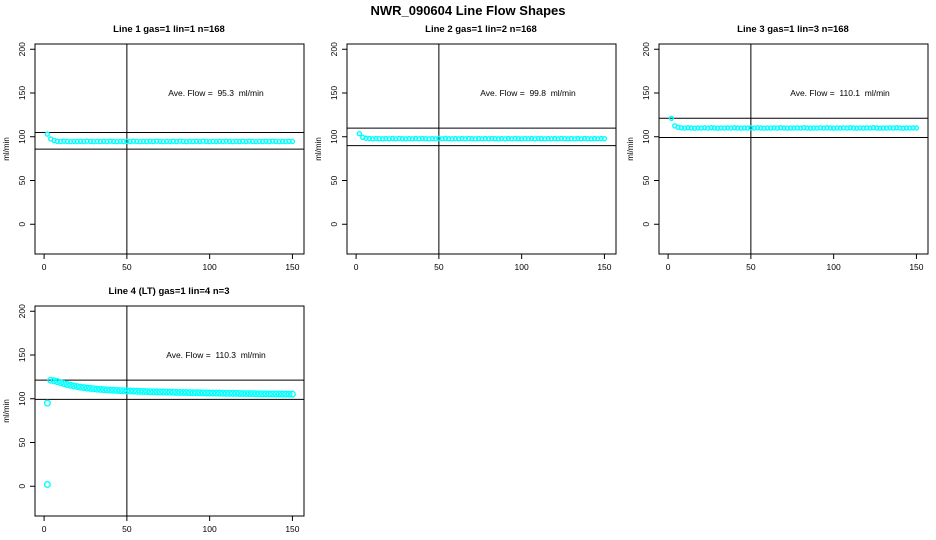  What do you see at coordinates (528, 93) in the screenshot?
I see `avg-flow-annotation: Ave. Flow = 99.8 ml/min` at bounding box center [528, 93].